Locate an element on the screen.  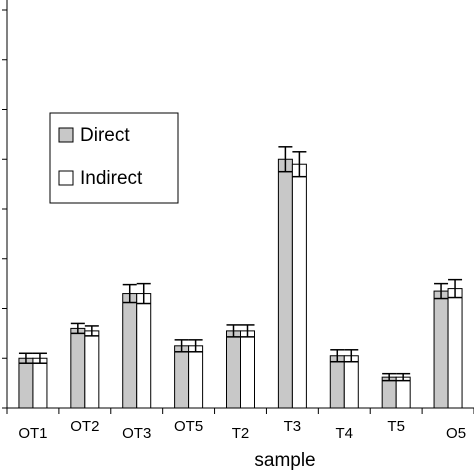
x-tick-labels: OT1 OT2 OT3 OT5 T2 T3 T4 T5 O5 is located at coordinates (242, 430).